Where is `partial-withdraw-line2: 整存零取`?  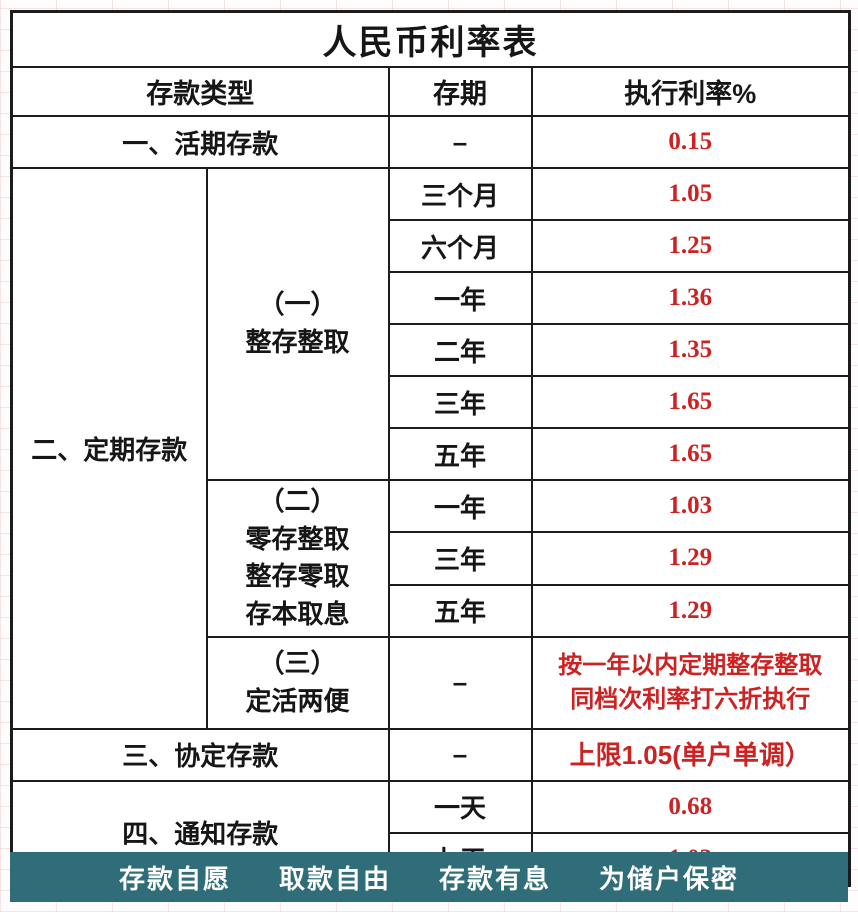
partial-withdraw-line2: 整存零取 is located at coordinates (297, 576).